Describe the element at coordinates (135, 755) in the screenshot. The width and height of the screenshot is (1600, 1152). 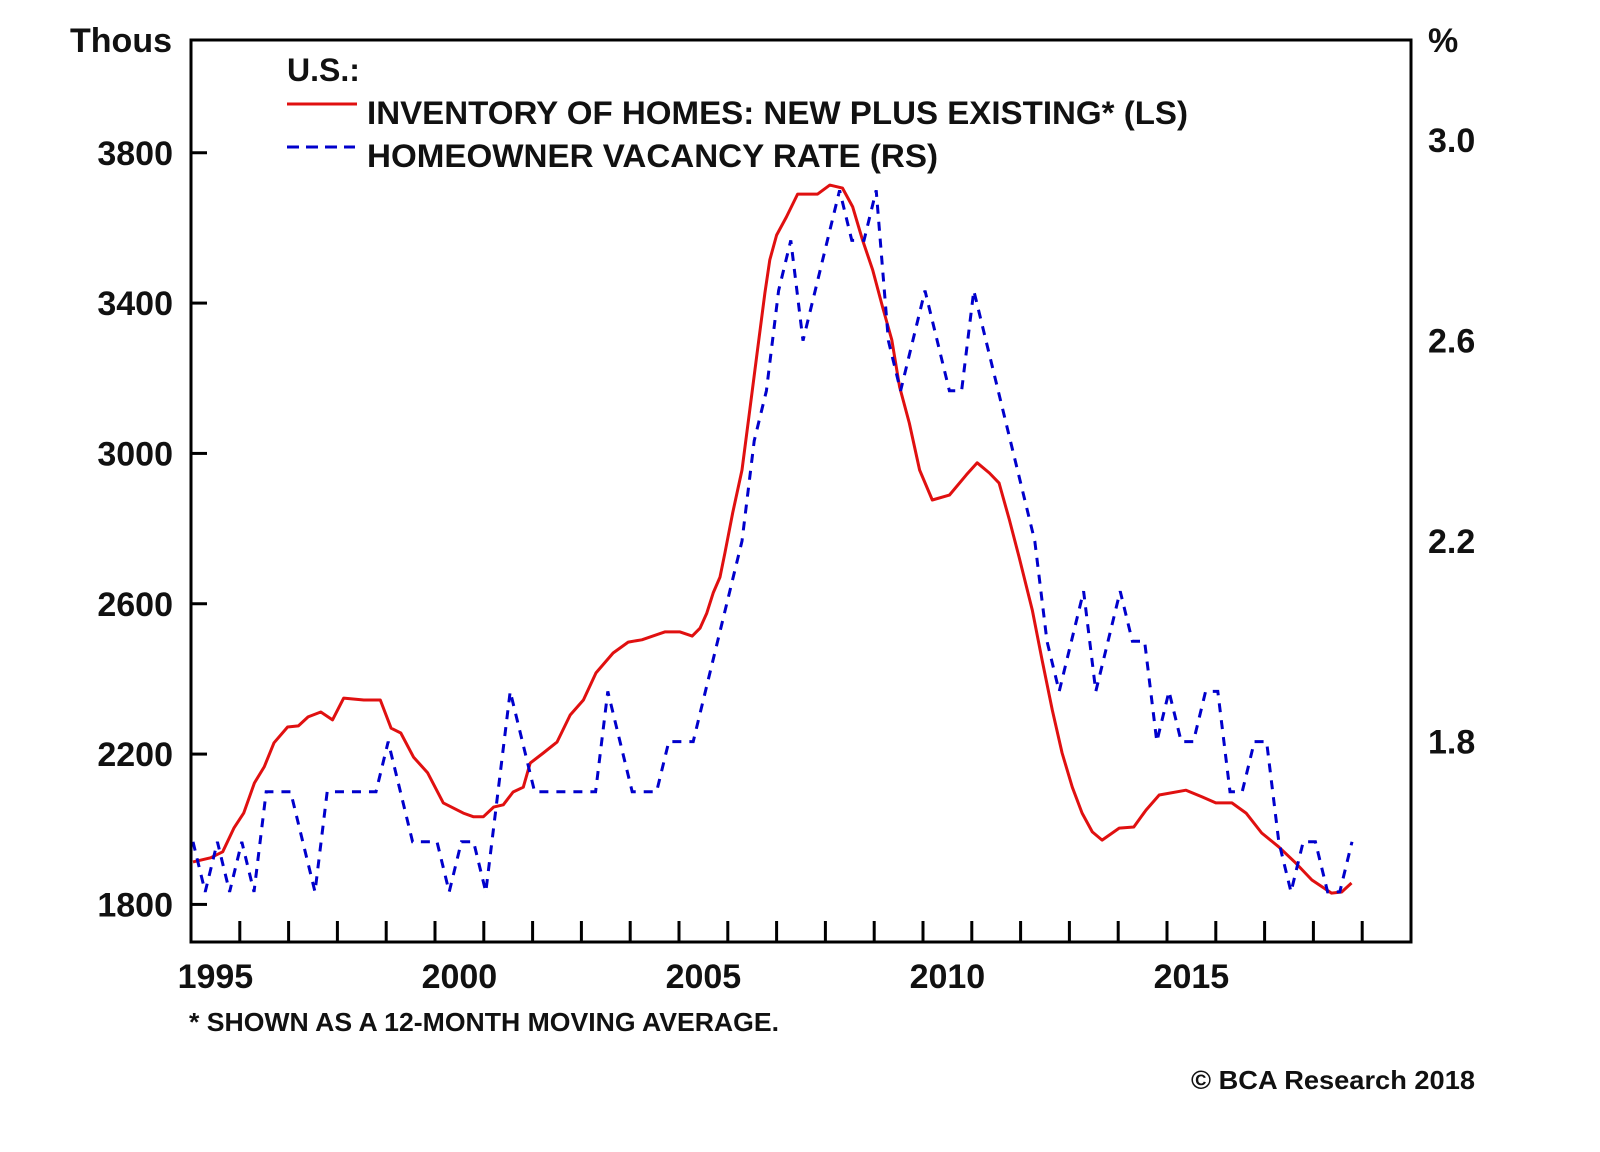
I see `left-axis-tick-label: 2200` at that location.